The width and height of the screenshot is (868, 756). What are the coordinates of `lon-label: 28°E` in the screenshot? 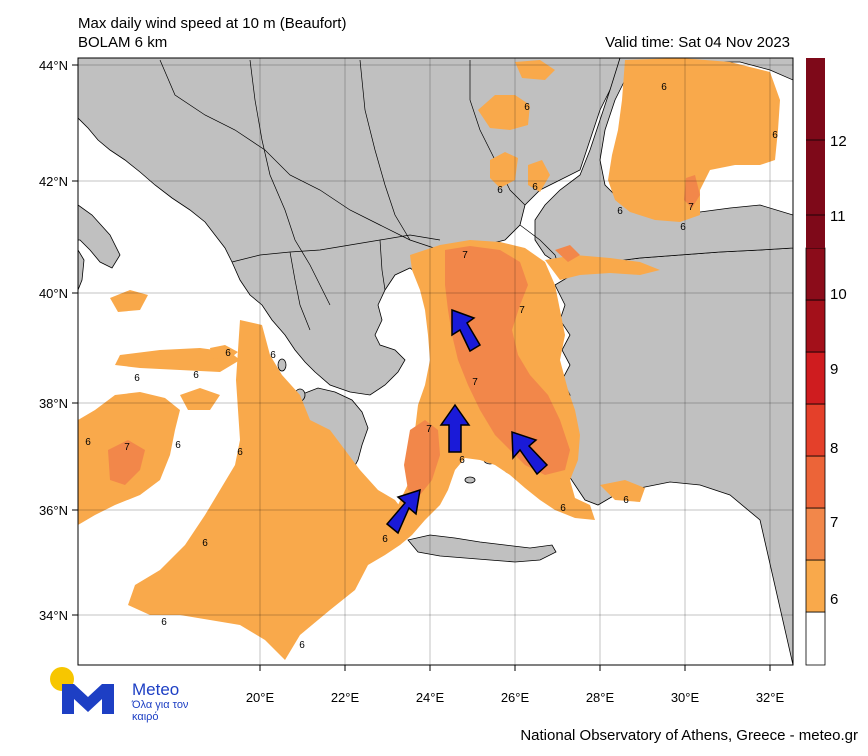 It's located at (600, 697).